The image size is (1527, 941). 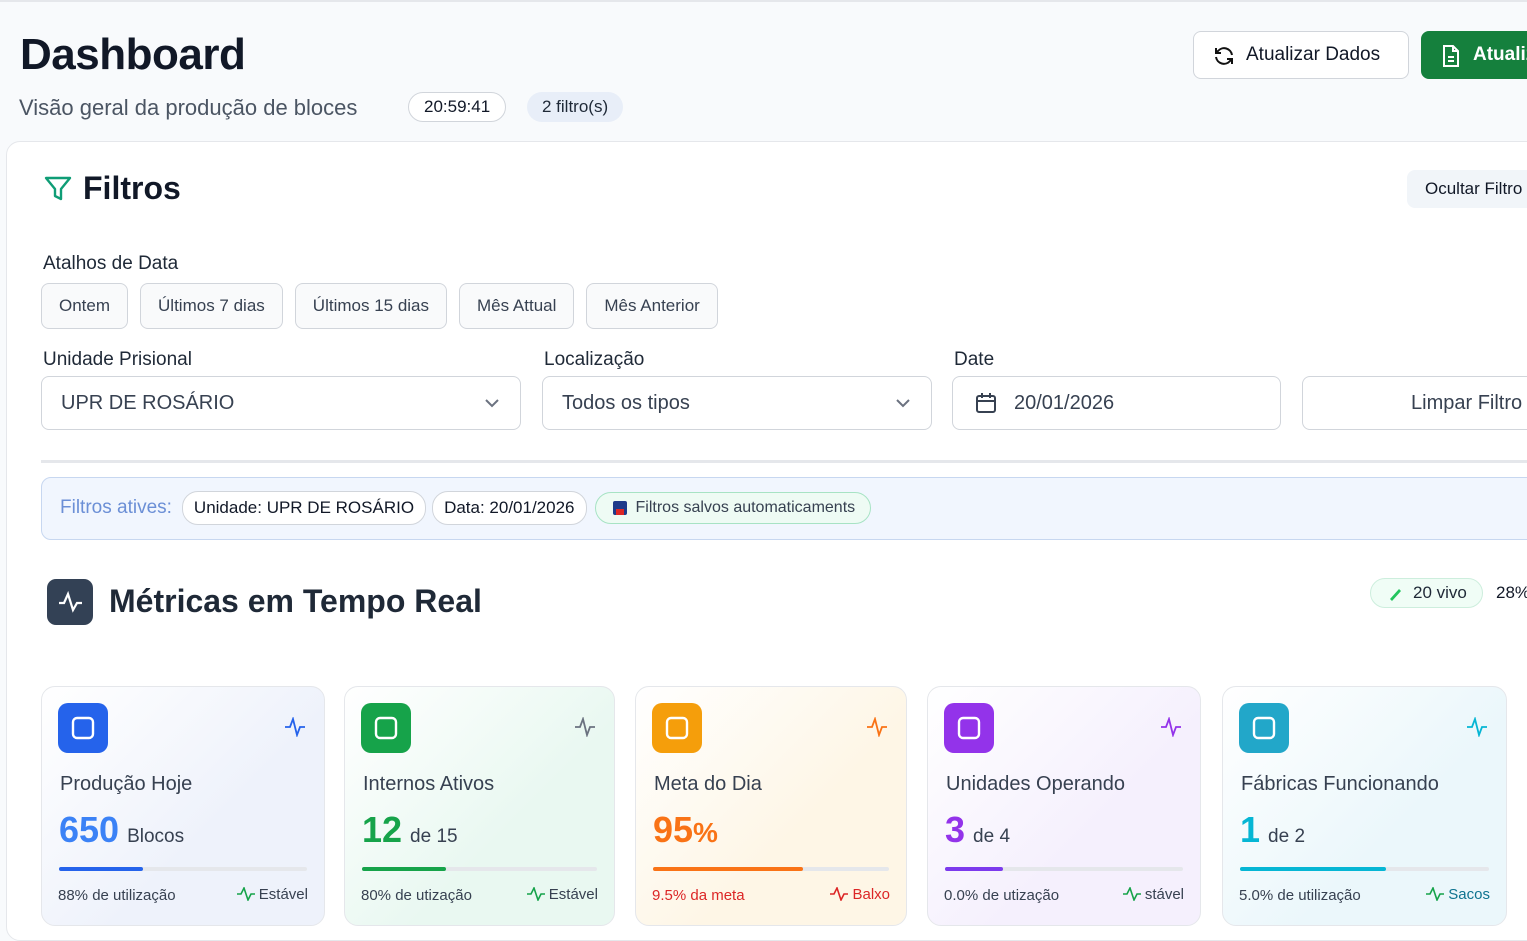 What do you see at coordinates (1036, 784) in the screenshot?
I see `card-title: Unidades Operando` at bounding box center [1036, 784].